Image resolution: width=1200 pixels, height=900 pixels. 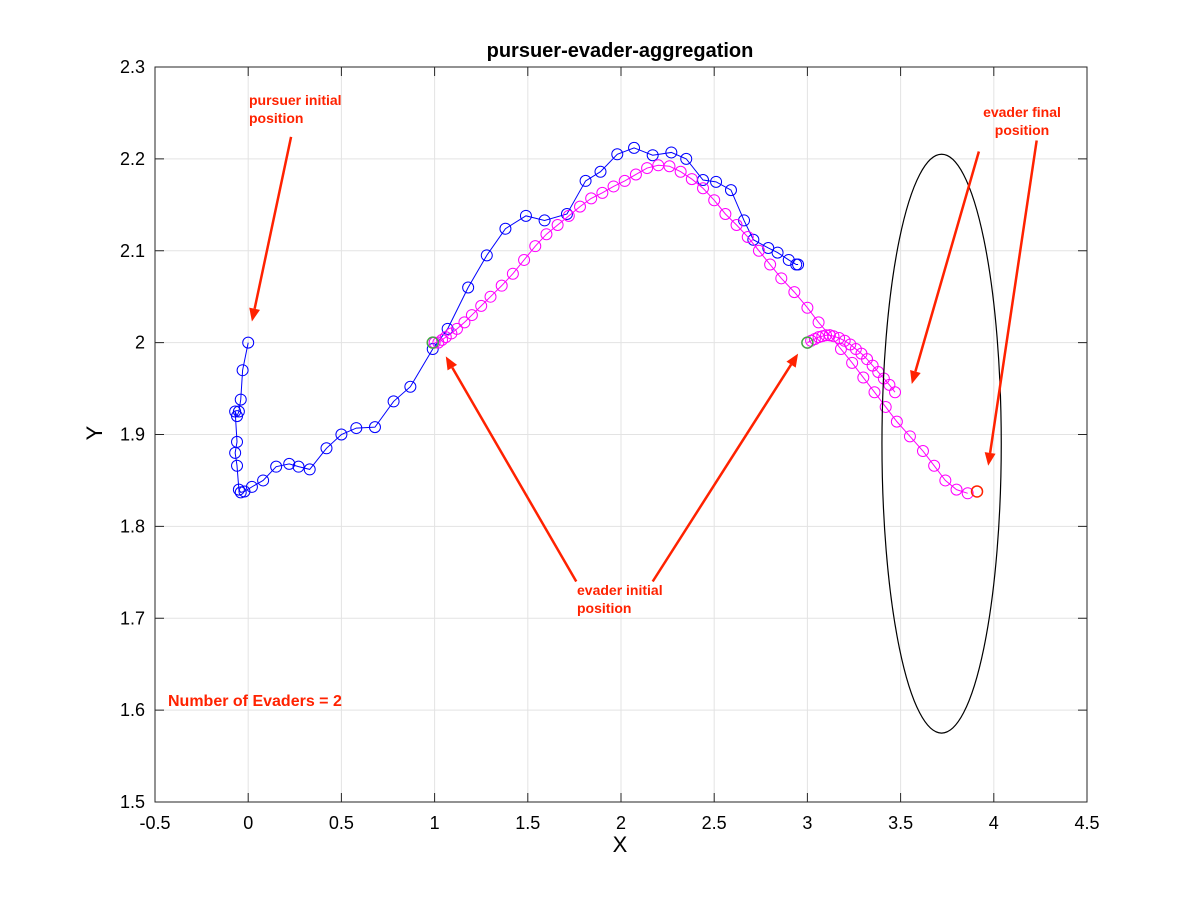 What do you see at coordinates (807, 823) in the screenshot?
I see `x-tick-label: 3` at bounding box center [807, 823].